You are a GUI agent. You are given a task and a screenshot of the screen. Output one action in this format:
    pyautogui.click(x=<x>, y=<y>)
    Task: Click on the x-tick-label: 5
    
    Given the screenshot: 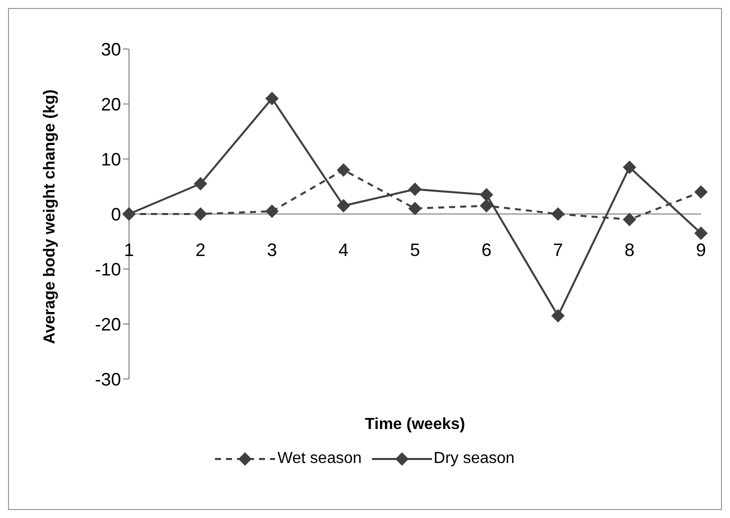 What is the action you would take?
    pyautogui.click(x=415, y=250)
    